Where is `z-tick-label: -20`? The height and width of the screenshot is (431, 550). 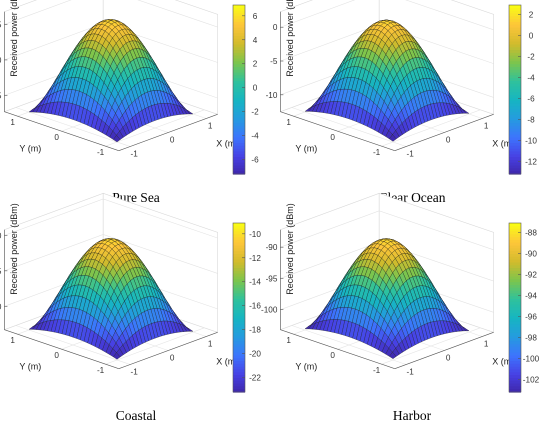 z-tick-label: -20 is located at coordinates (1, 306).